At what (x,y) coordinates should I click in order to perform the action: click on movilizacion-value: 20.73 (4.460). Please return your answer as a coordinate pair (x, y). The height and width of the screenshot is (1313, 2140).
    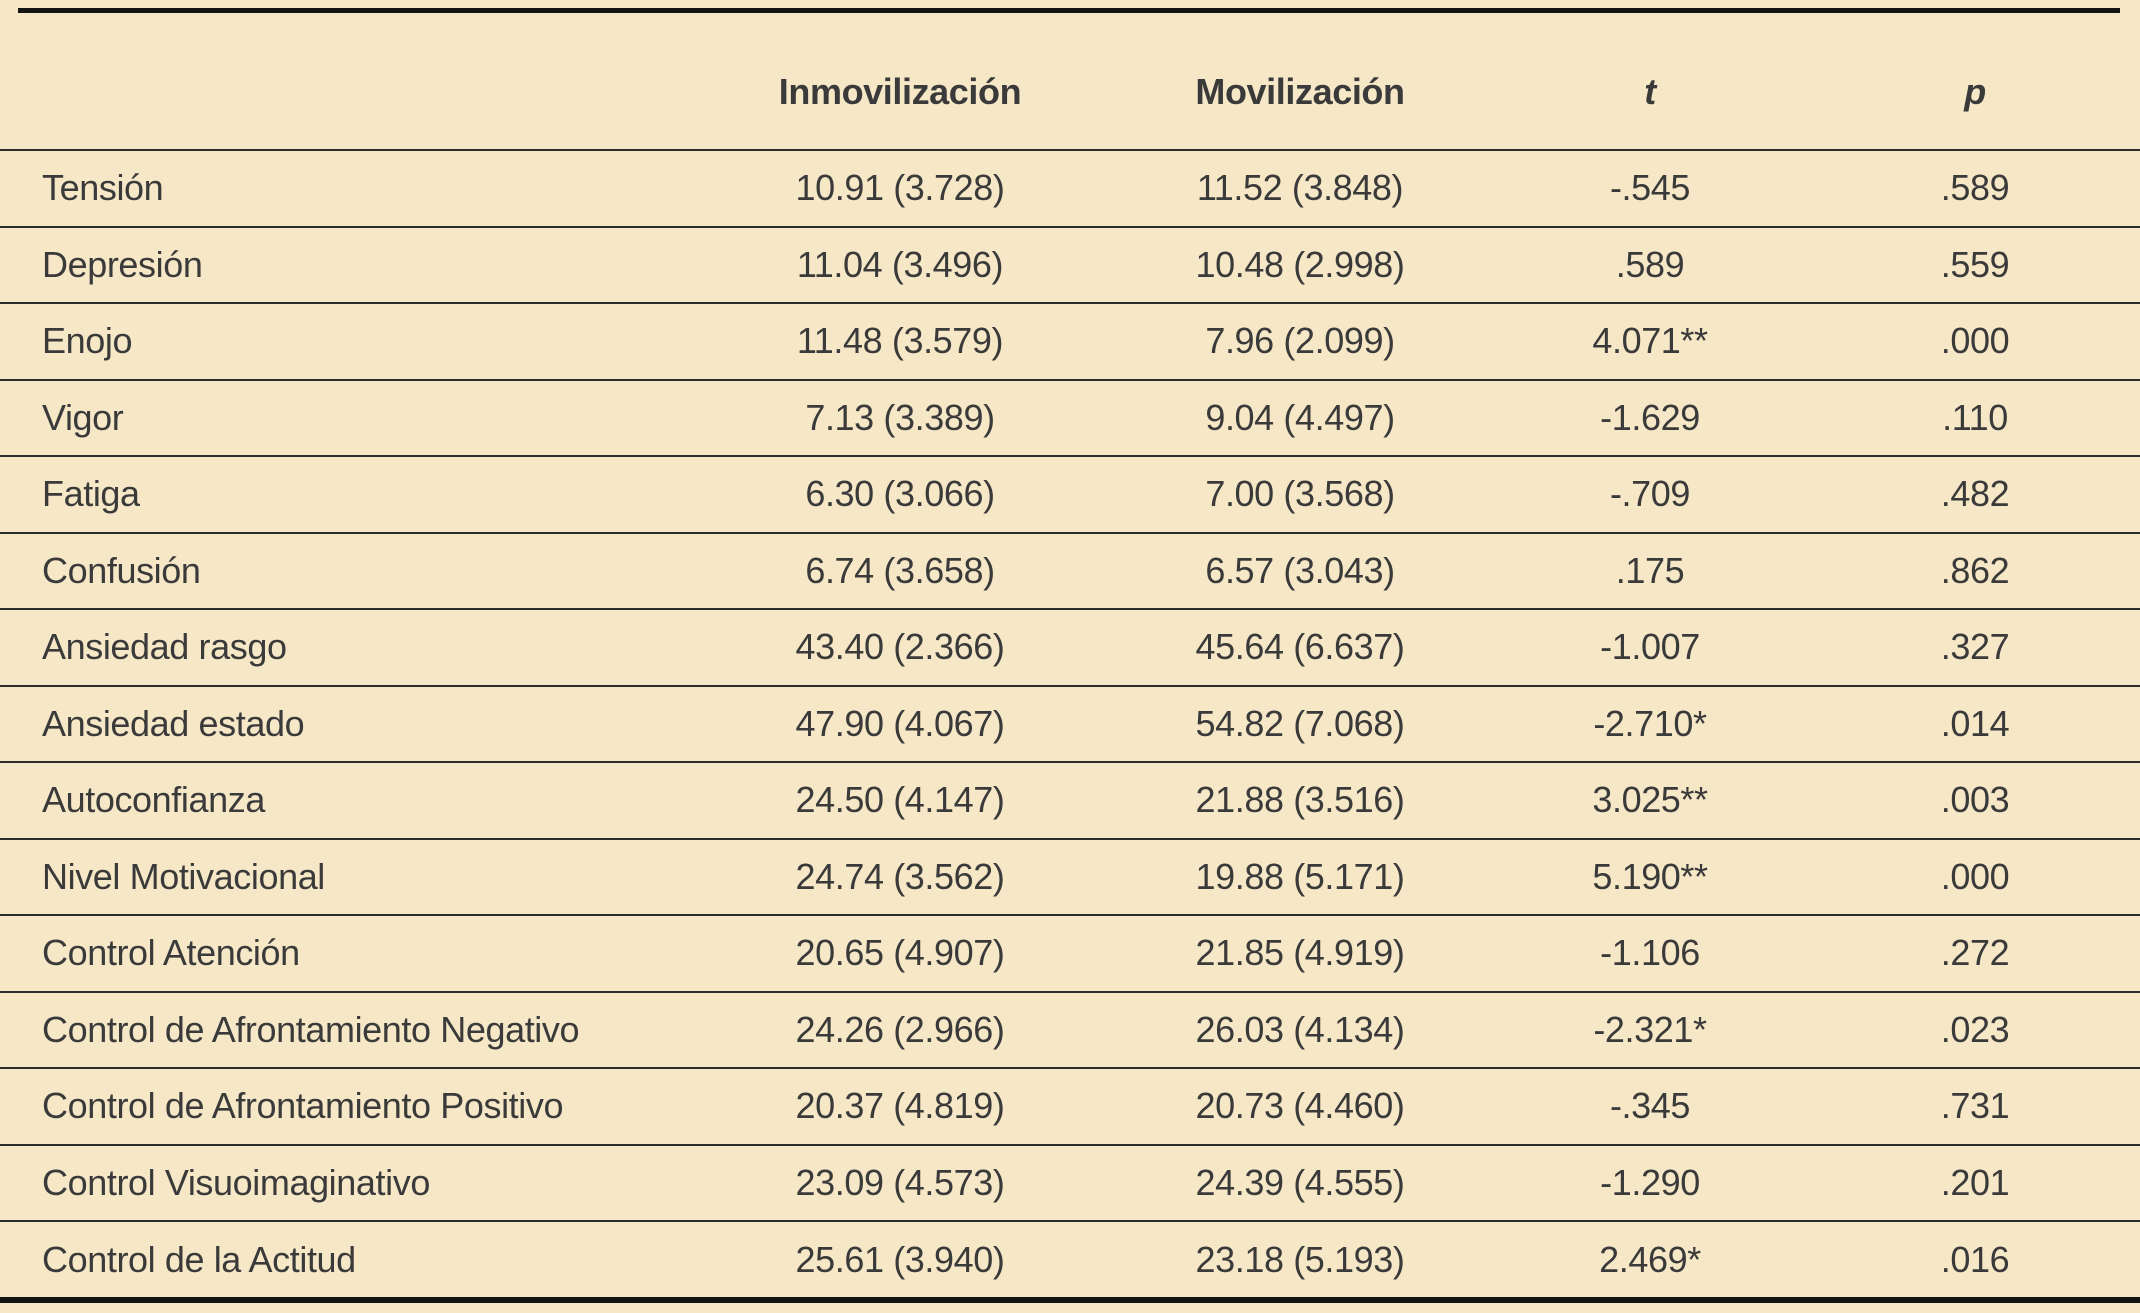
    Looking at the image, I should click on (1300, 1106).